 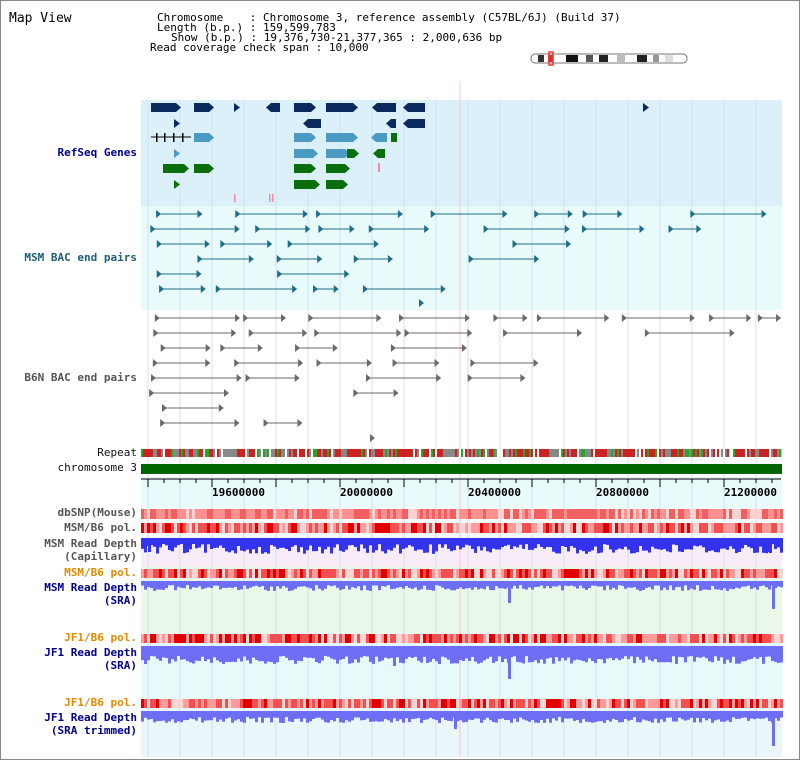 I want to click on track-label-jf1-depth-trim: JF1 Read Depth, so click(x=90, y=717).